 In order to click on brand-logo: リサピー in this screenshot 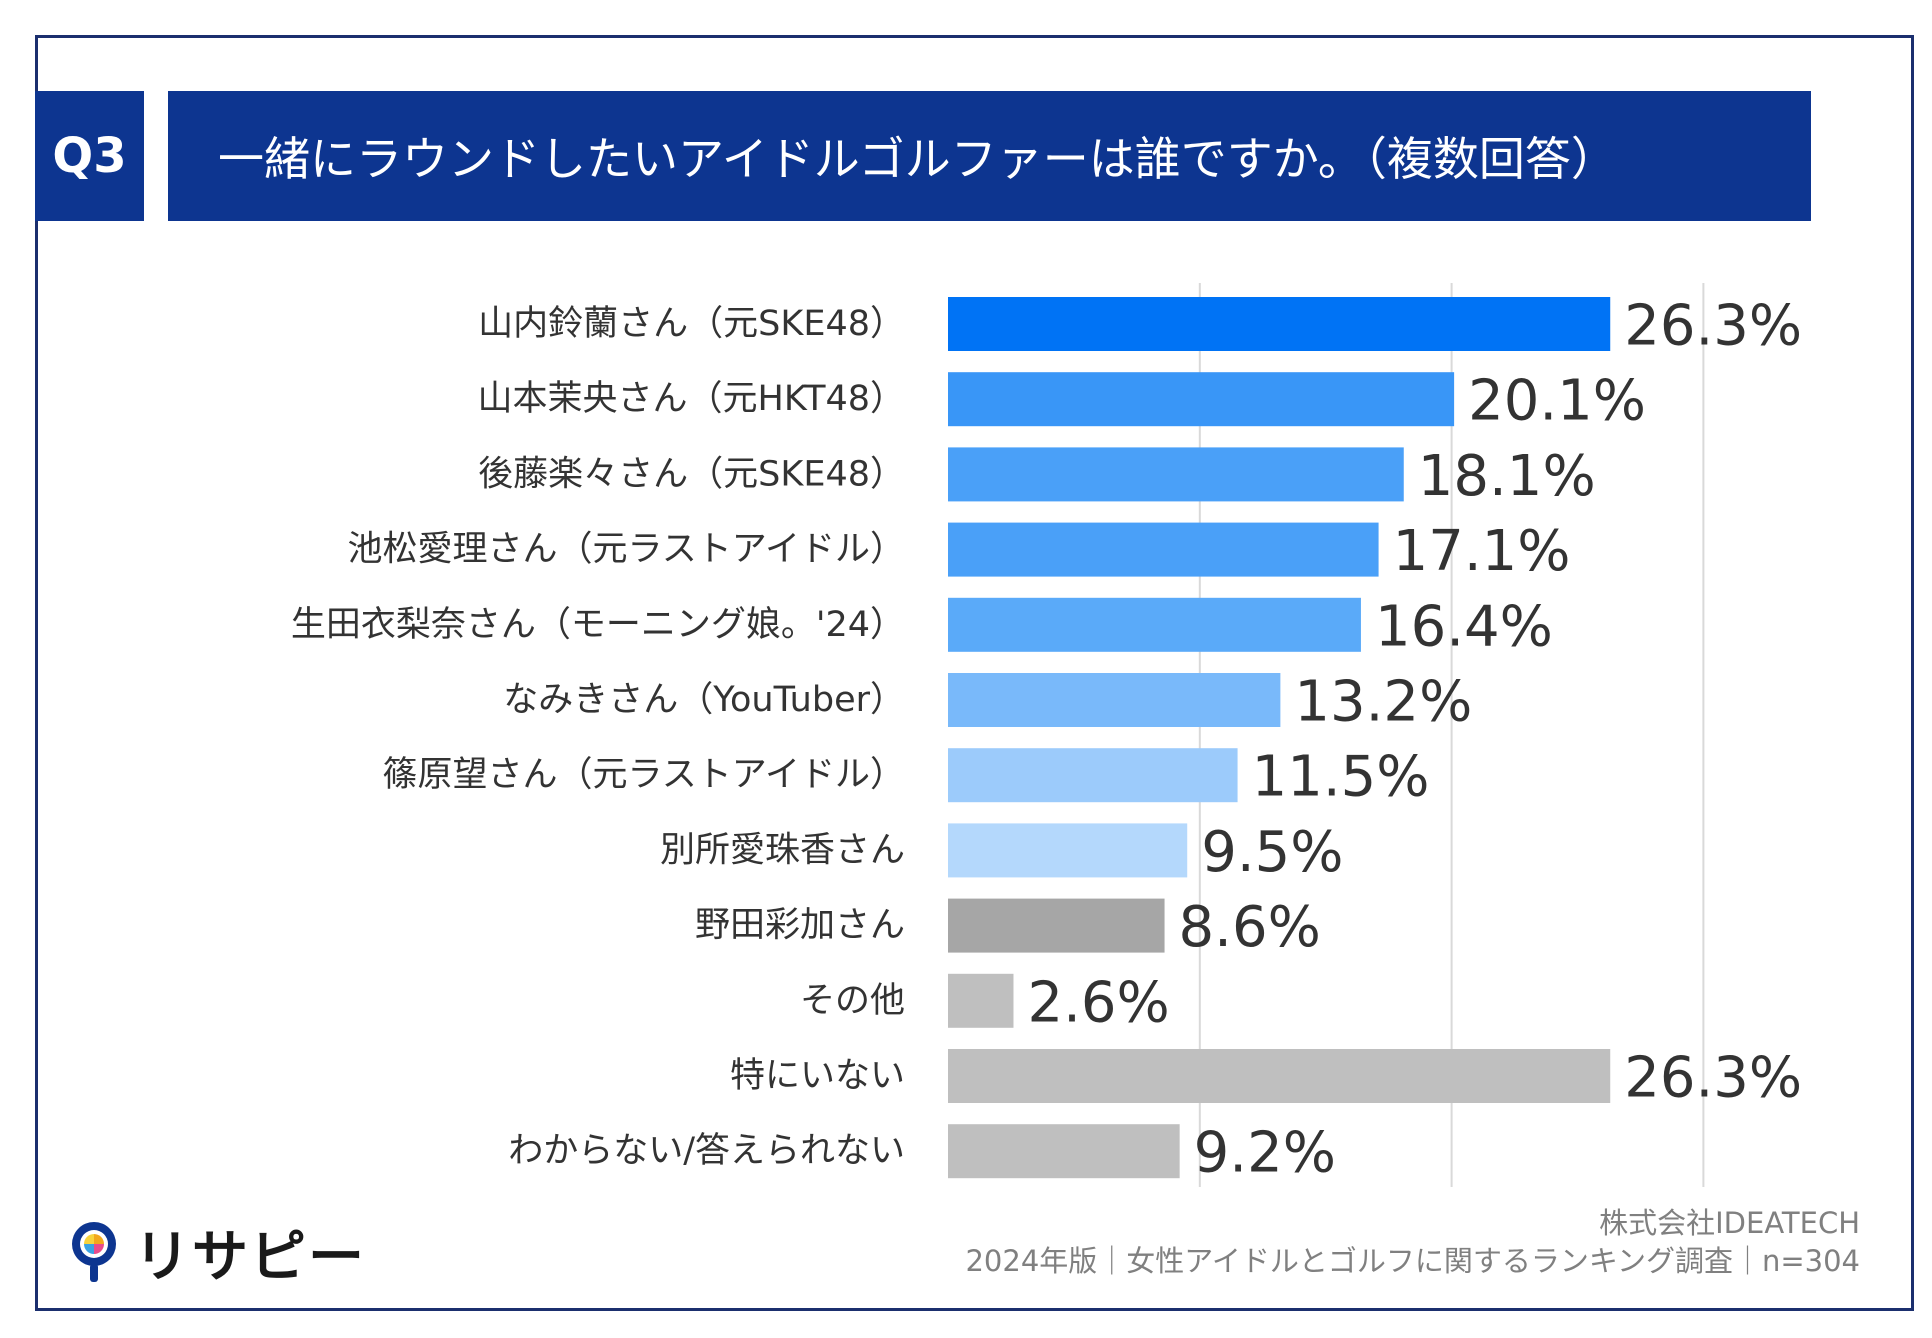, I will do `click(217, 1252)`.